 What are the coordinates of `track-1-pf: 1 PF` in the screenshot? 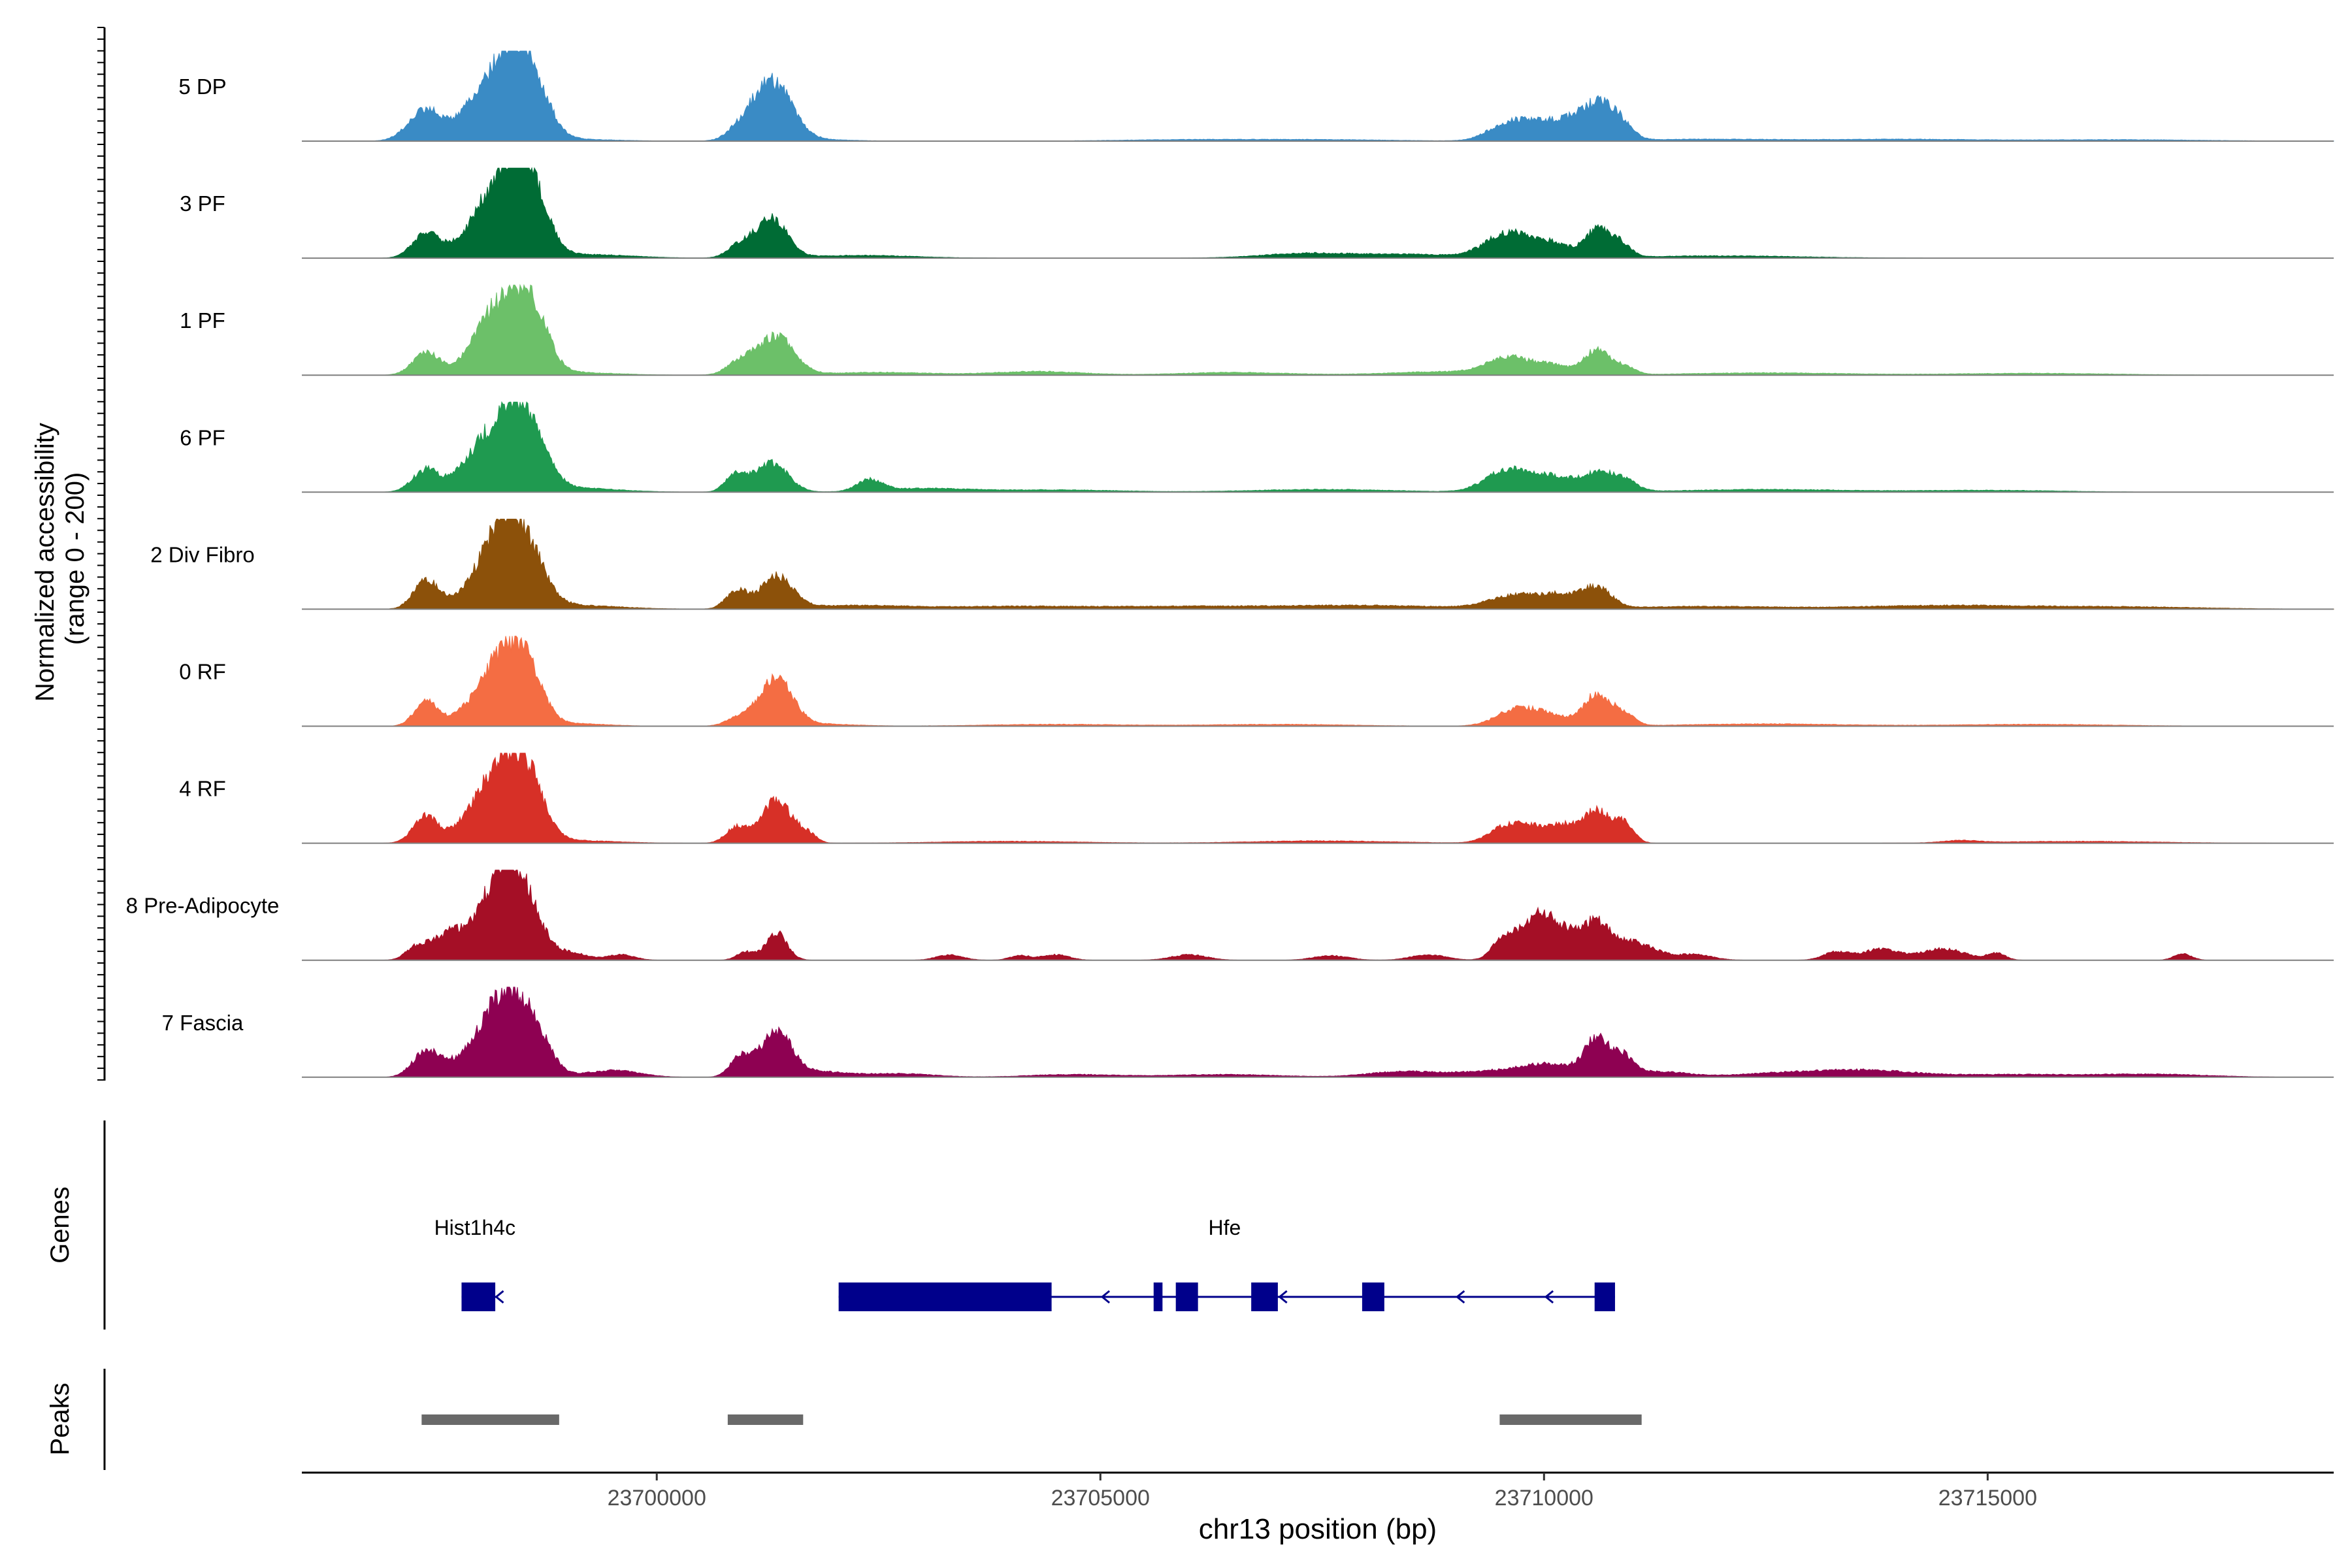 It's located at (1257, 330).